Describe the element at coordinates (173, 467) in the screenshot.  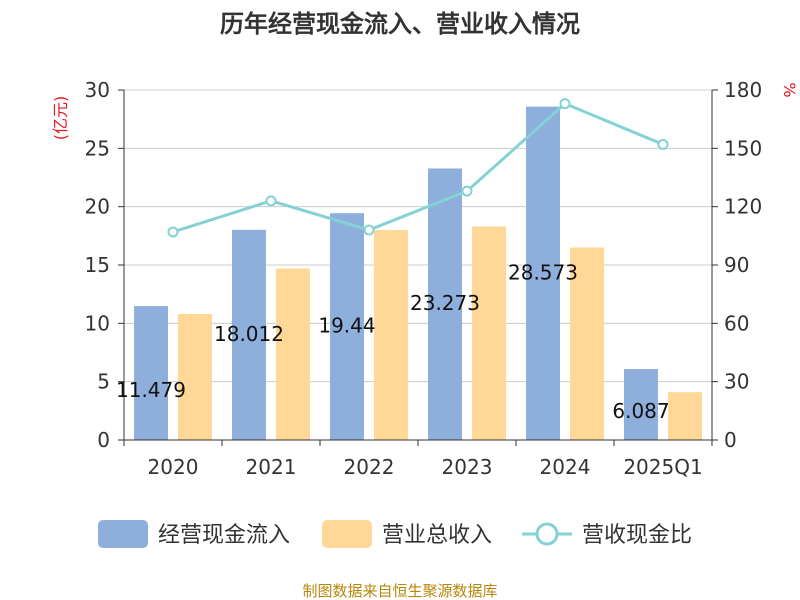
I see `x-tick-label: 2020` at that location.